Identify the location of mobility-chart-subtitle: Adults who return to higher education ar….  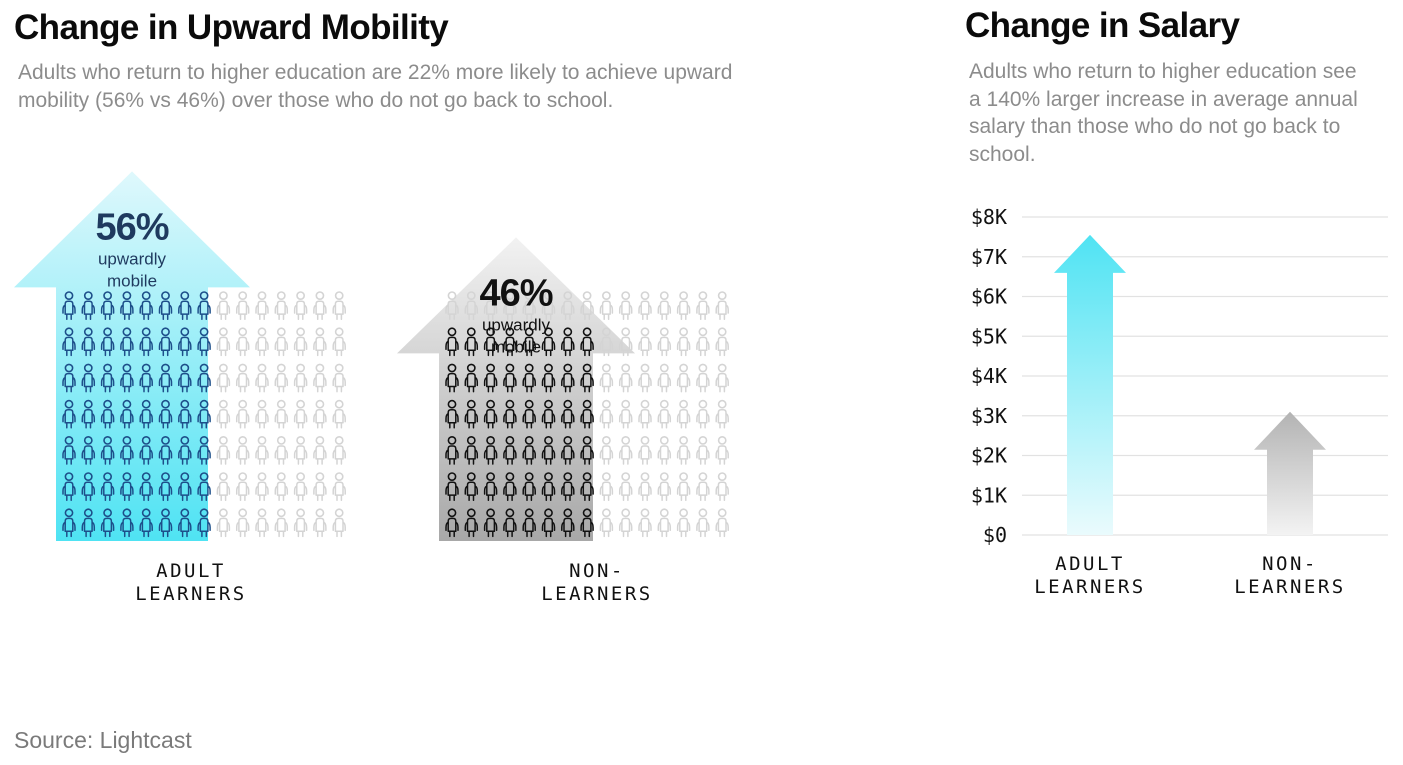
(375, 86).